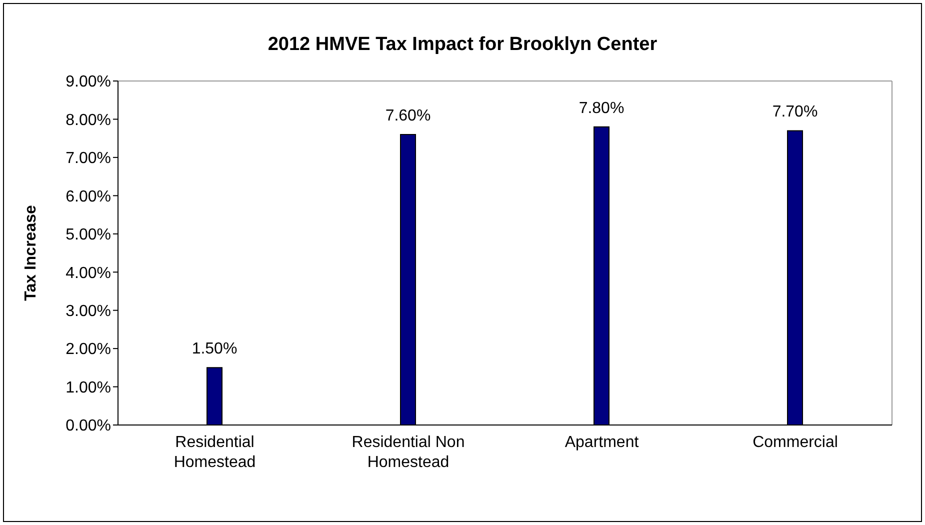 The width and height of the screenshot is (925, 525). I want to click on y-tick-label: 0.00%, so click(88, 426).